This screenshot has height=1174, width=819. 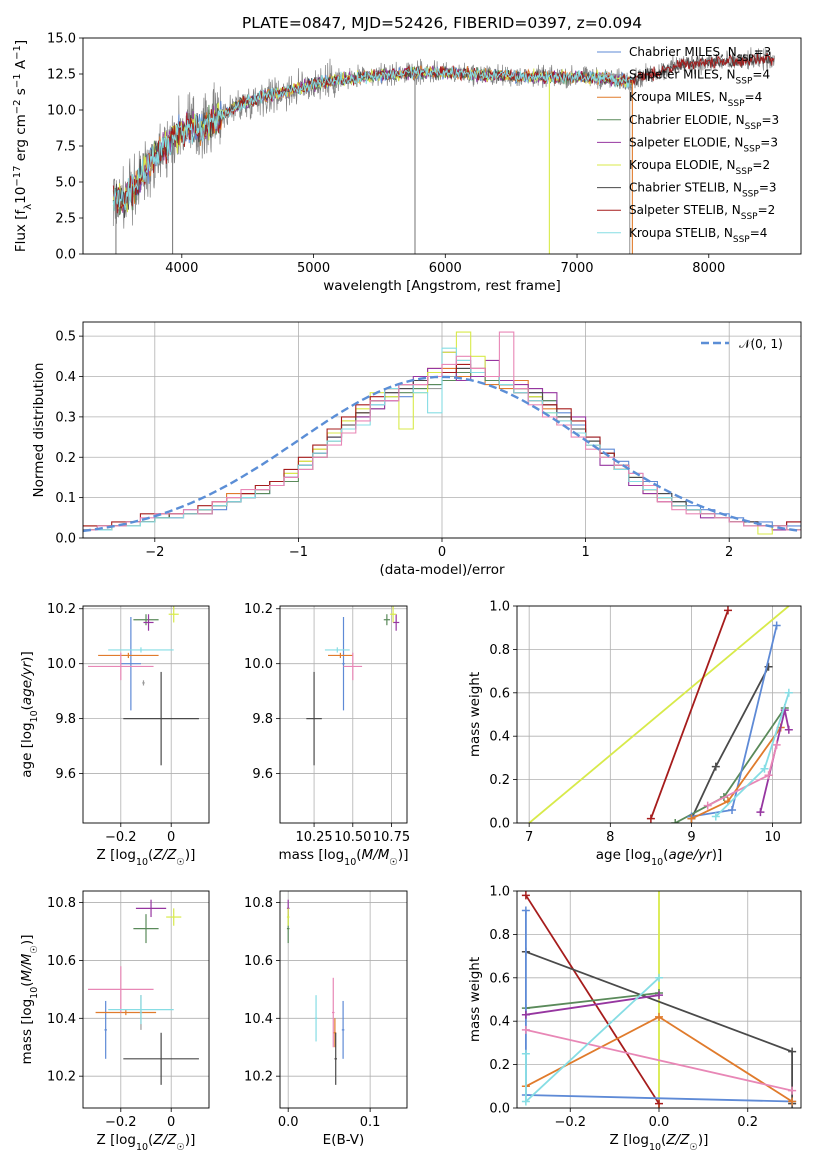 I want to click on weight-line-chabrier-miles, so click(x=734, y=721).